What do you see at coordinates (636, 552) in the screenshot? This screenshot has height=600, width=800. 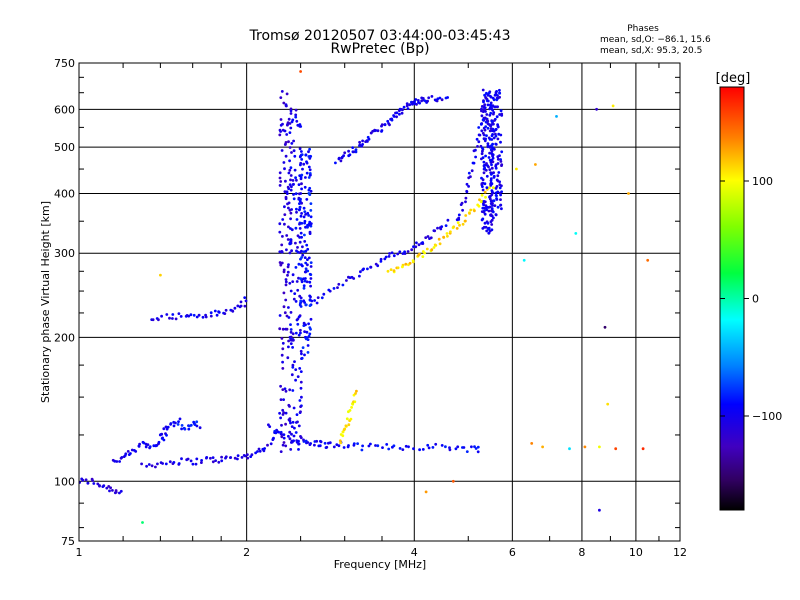 I see `x-tick-label: 10` at bounding box center [636, 552].